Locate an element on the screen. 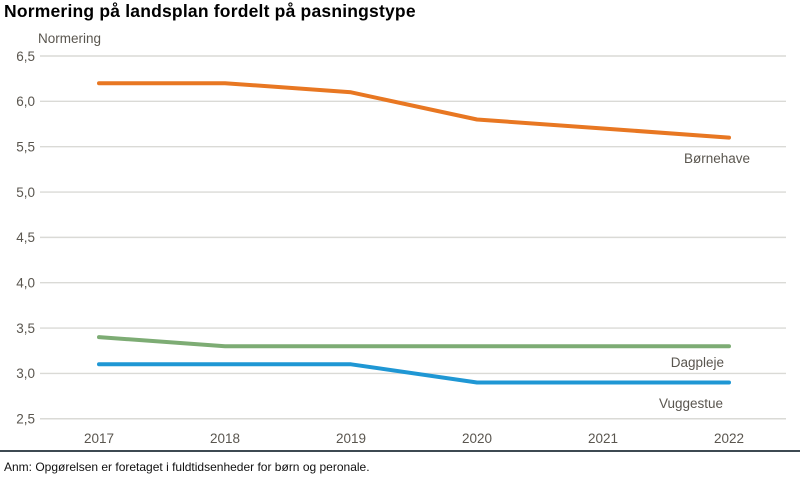 This screenshot has height=478, width=800. x-tick-label: 2021 is located at coordinates (603, 438).